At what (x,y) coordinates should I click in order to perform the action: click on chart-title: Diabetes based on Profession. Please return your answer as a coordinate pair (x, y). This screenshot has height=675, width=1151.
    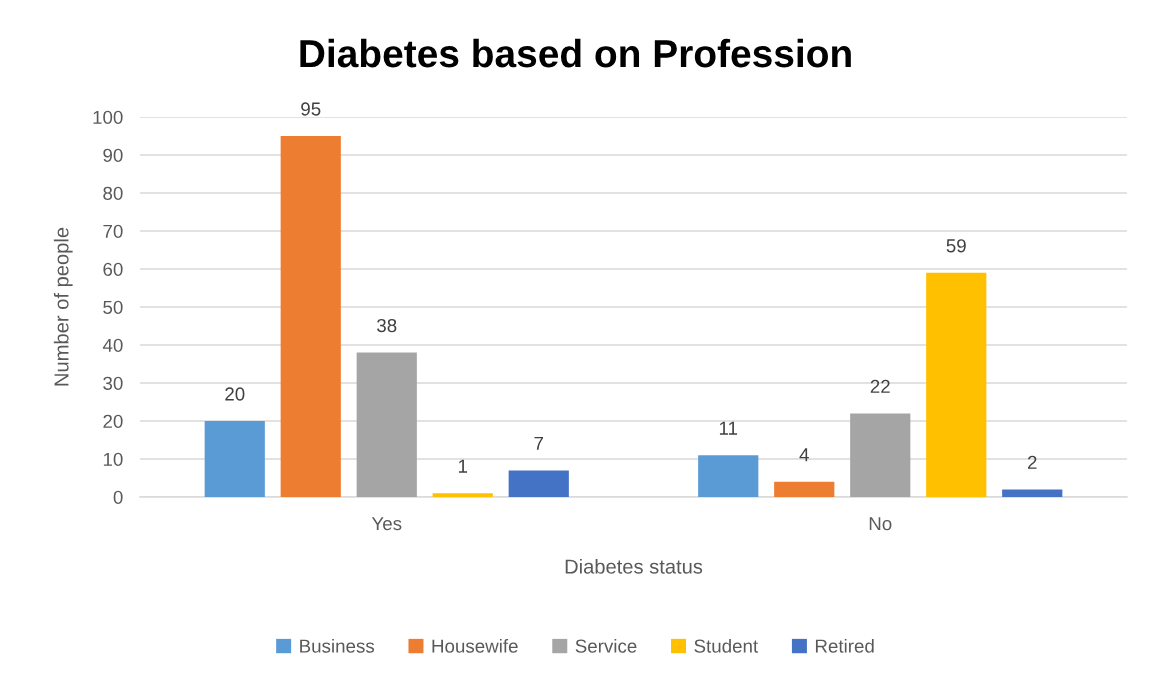
    Looking at the image, I should click on (575, 53).